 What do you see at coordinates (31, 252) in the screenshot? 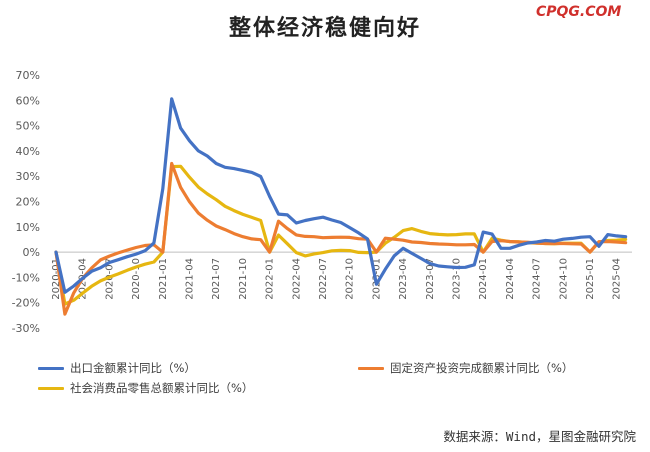
I see `y-tick-label: 0%` at bounding box center [31, 252].